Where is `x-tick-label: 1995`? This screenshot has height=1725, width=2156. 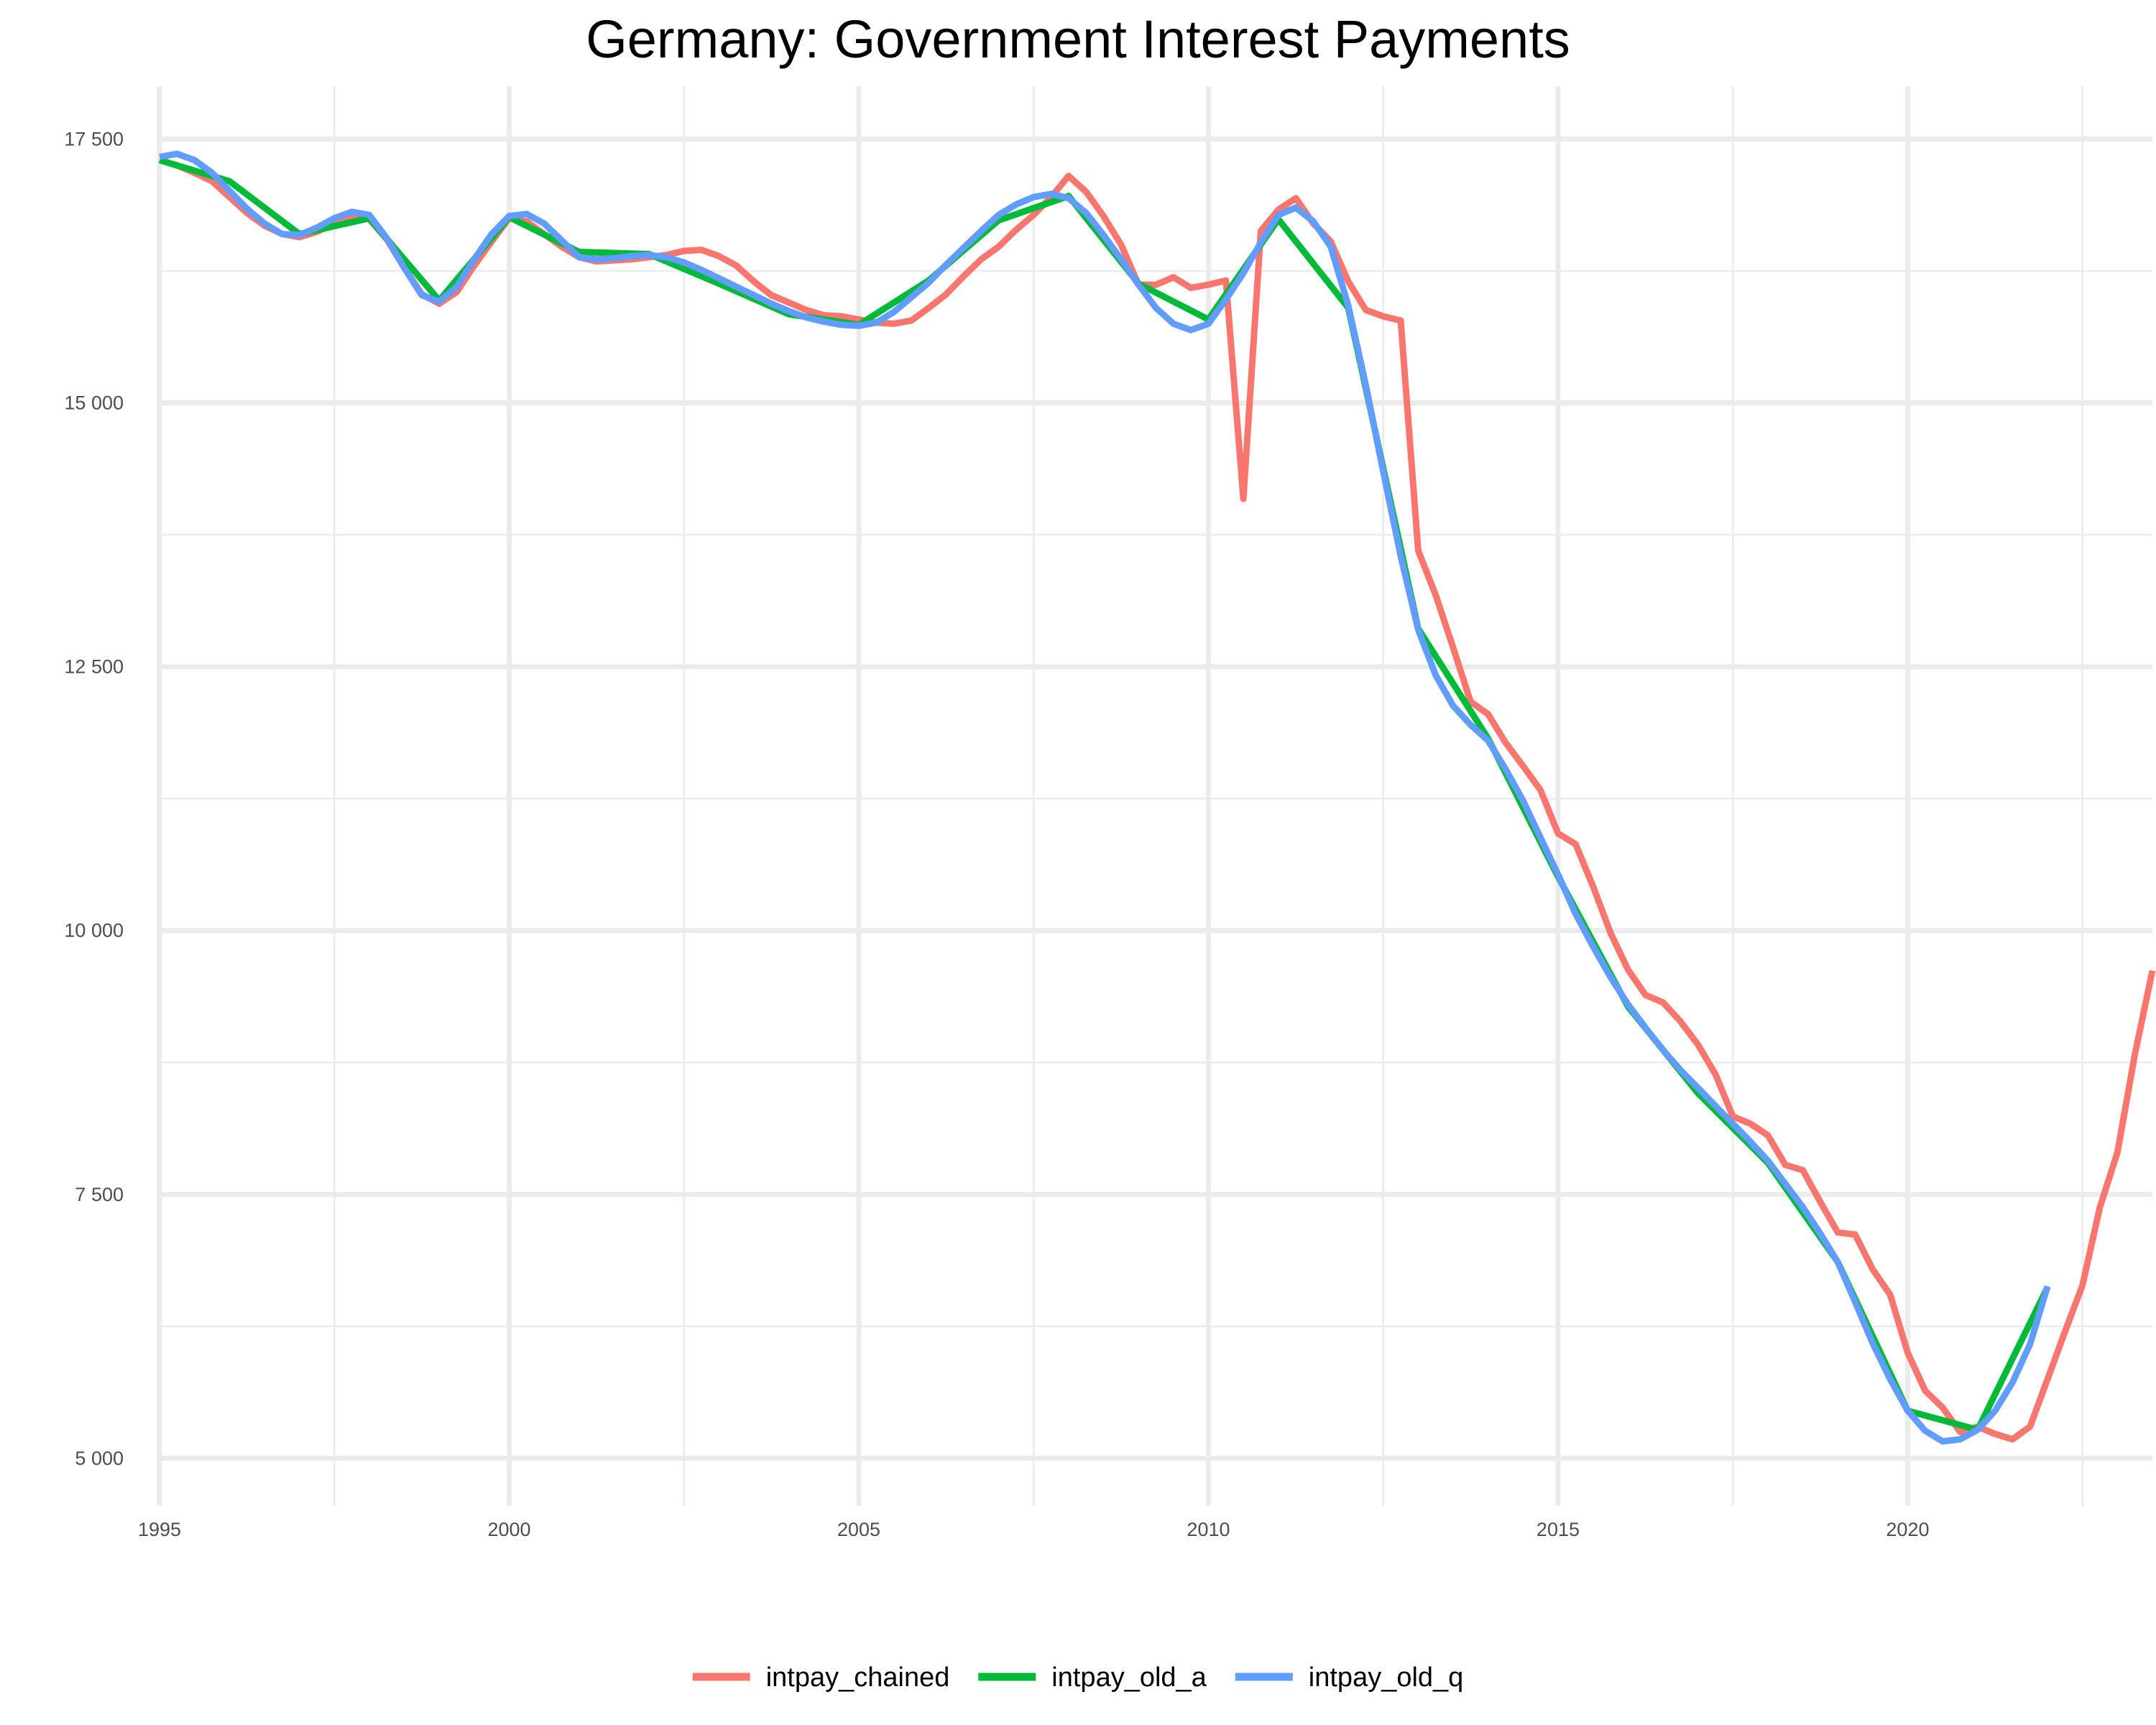
x-tick-label: 1995 is located at coordinates (159, 1529).